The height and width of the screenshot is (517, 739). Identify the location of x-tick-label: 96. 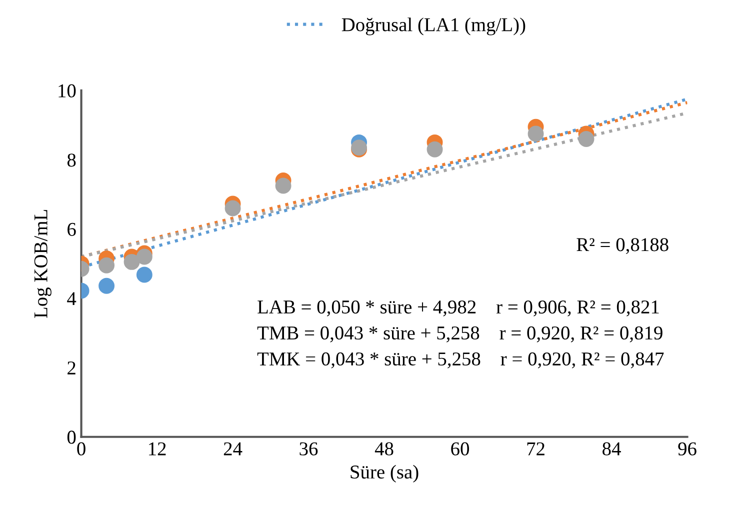
(687, 449).